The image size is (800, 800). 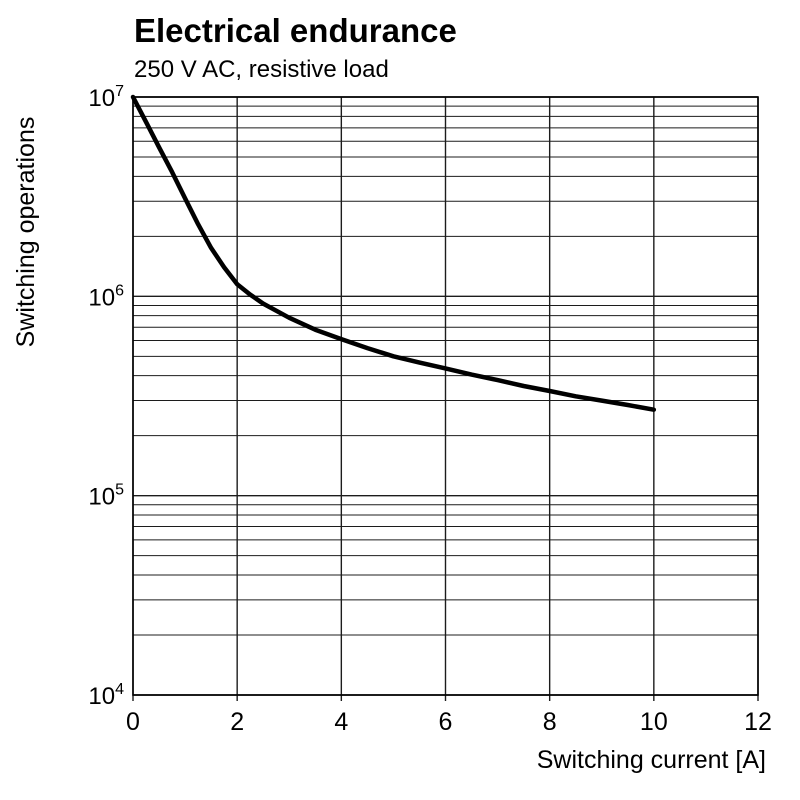 What do you see at coordinates (651, 760) in the screenshot?
I see `x-axis-label: Switching current [A]` at bounding box center [651, 760].